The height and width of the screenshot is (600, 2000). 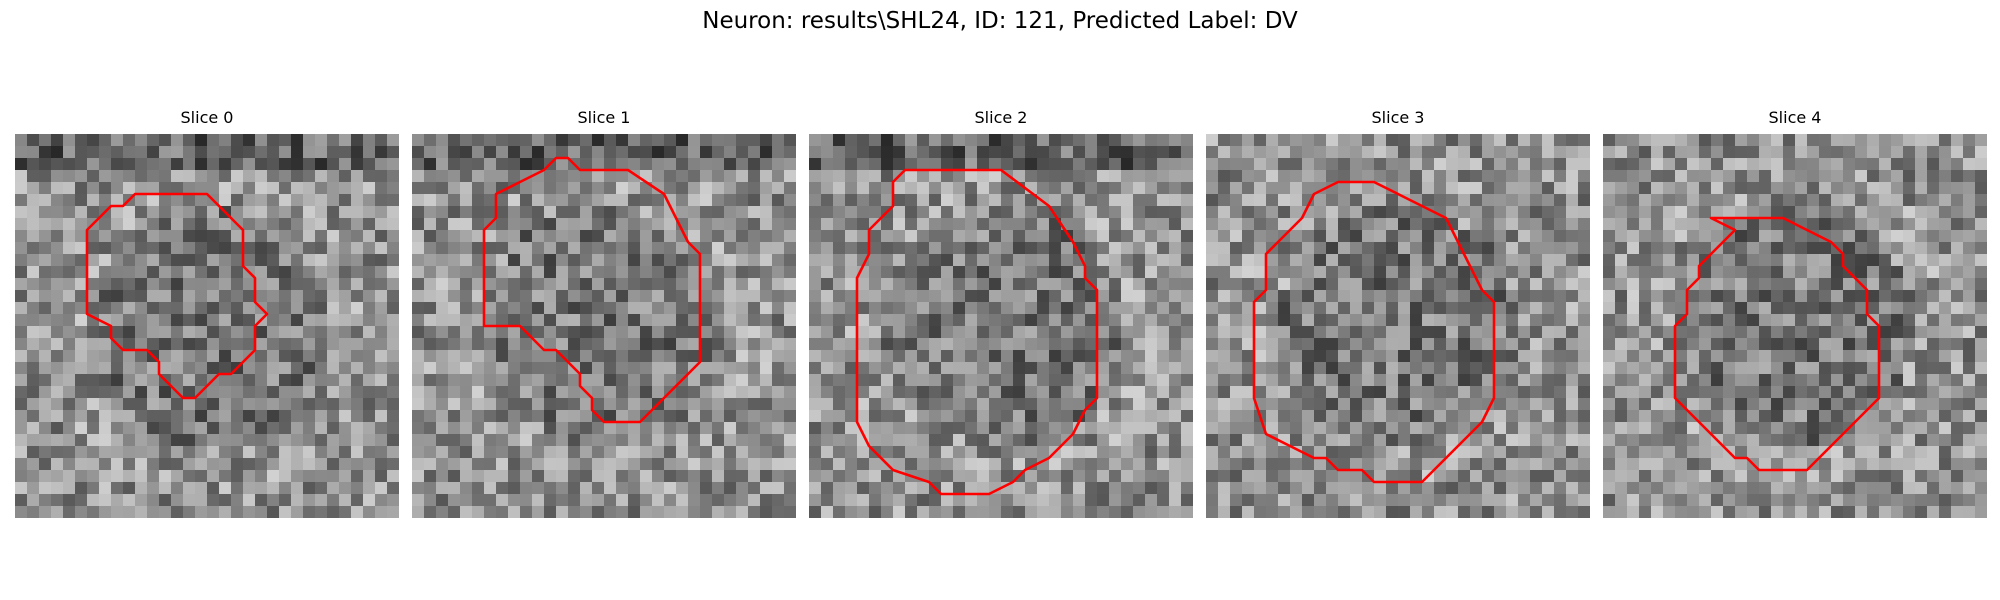 What do you see at coordinates (207, 117) in the screenshot?
I see `slice-title: Slice 0` at bounding box center [207, 117].